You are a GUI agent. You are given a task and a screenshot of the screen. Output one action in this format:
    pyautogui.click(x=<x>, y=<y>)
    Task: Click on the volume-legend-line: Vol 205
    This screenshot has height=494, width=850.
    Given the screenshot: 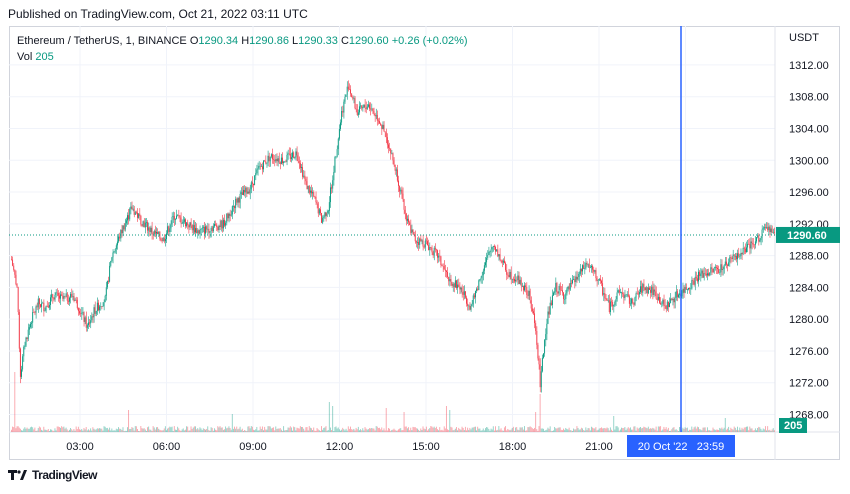 What is the action you would take?
    pyautogui.click(x=242, y=57)
    